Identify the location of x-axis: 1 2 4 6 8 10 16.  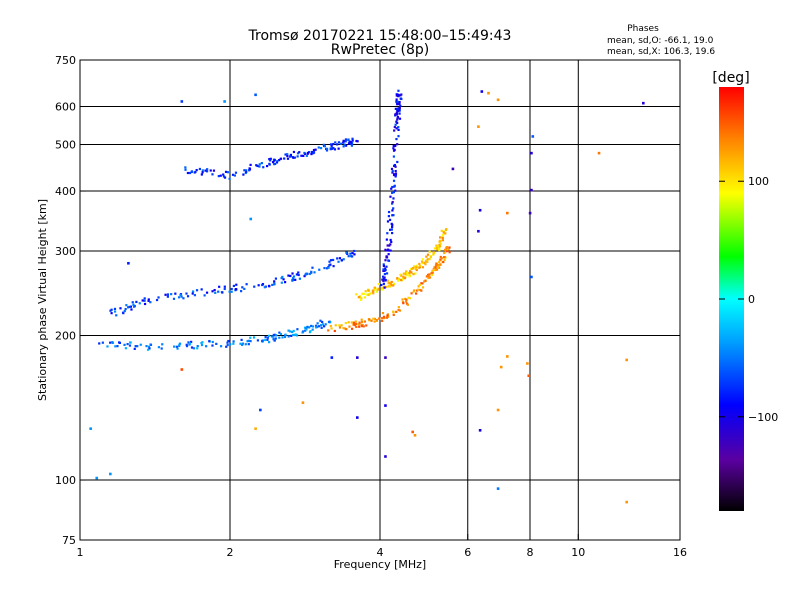
(382, 546).